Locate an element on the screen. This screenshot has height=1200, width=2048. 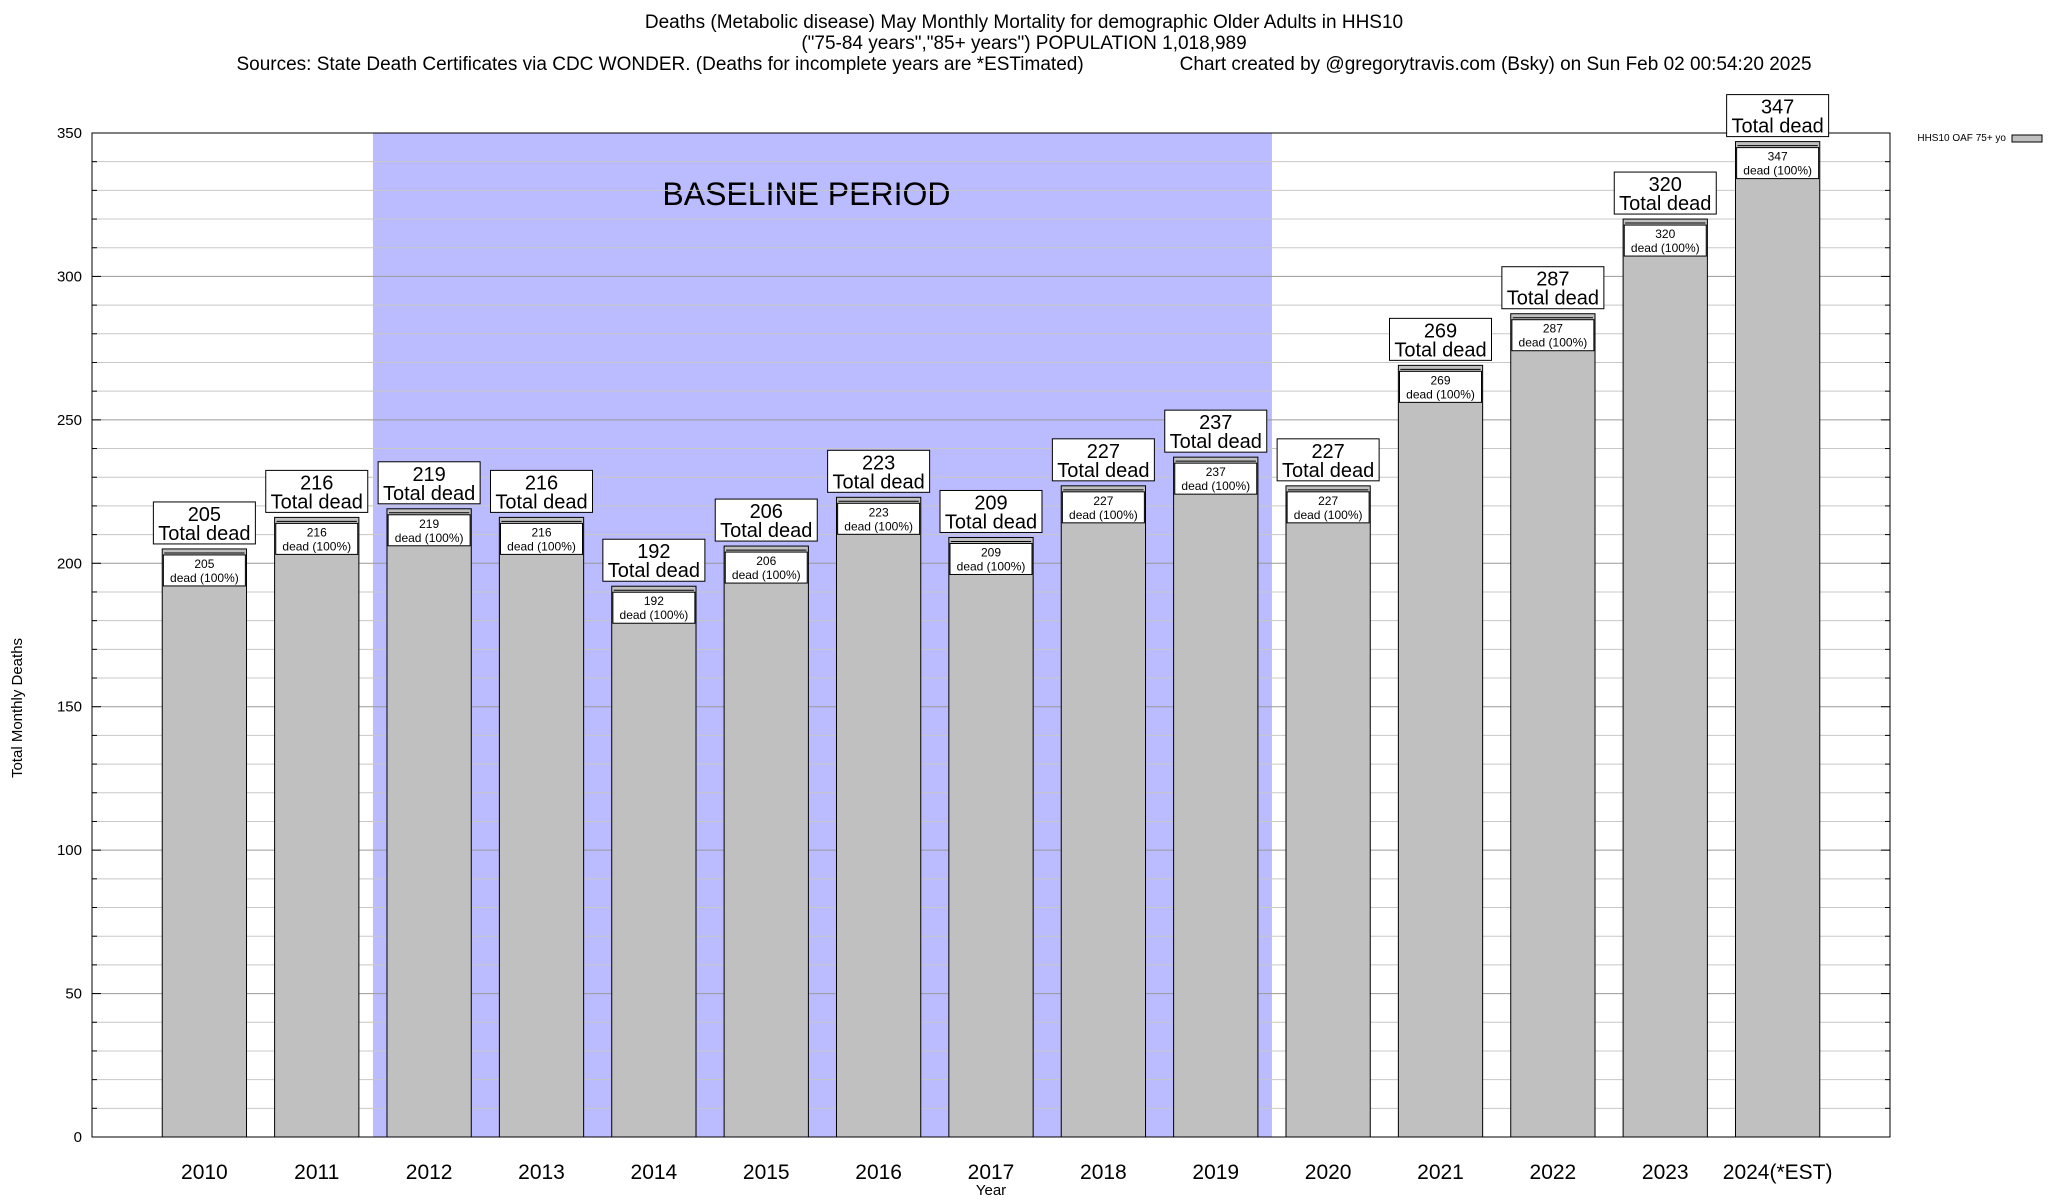
legend-swatch is located at coordinates (2027, 138).